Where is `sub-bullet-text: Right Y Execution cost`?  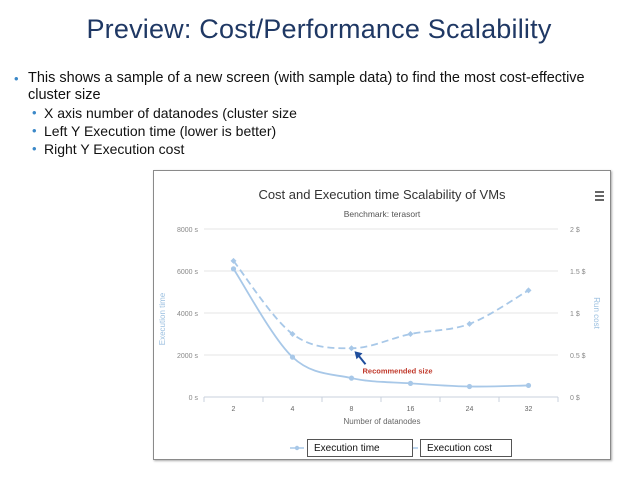 sub-bullet-text: Right Y Execution cost is located at coordinates (114, 149).